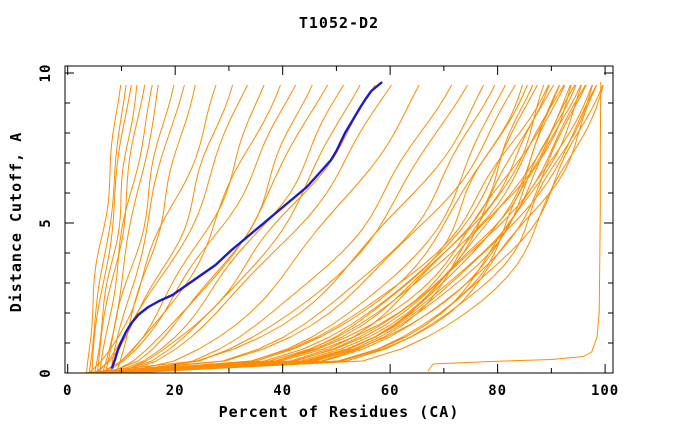  What do you see at coordinates (390, 391) in the screenshot?
I see `x-tick-label: 60` at bounding box center [390, 391].